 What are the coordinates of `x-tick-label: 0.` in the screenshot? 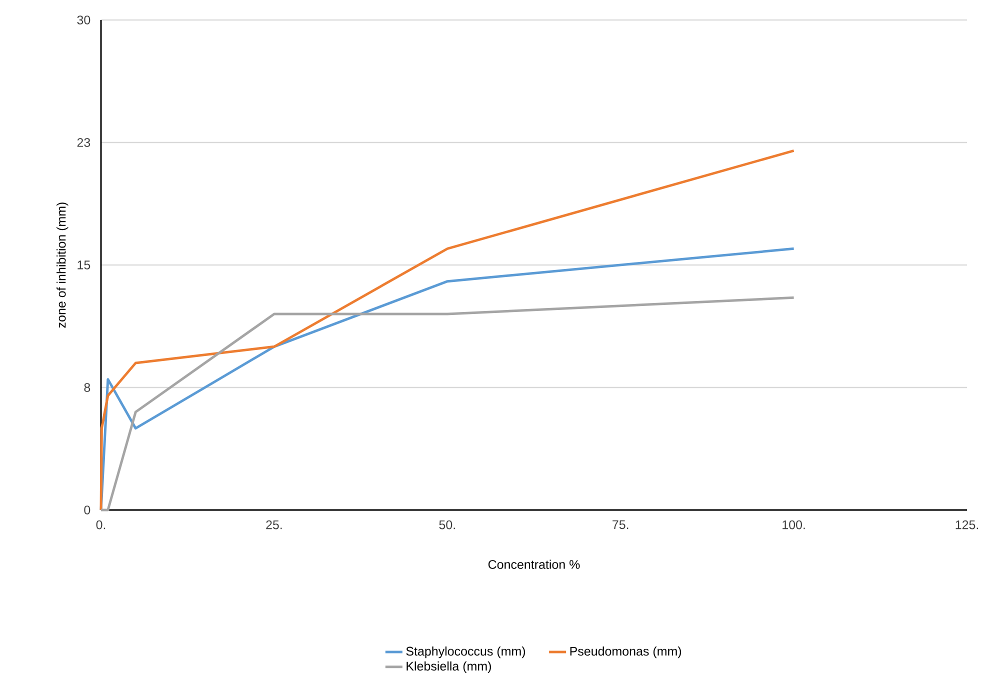 It's located at (101, 525).